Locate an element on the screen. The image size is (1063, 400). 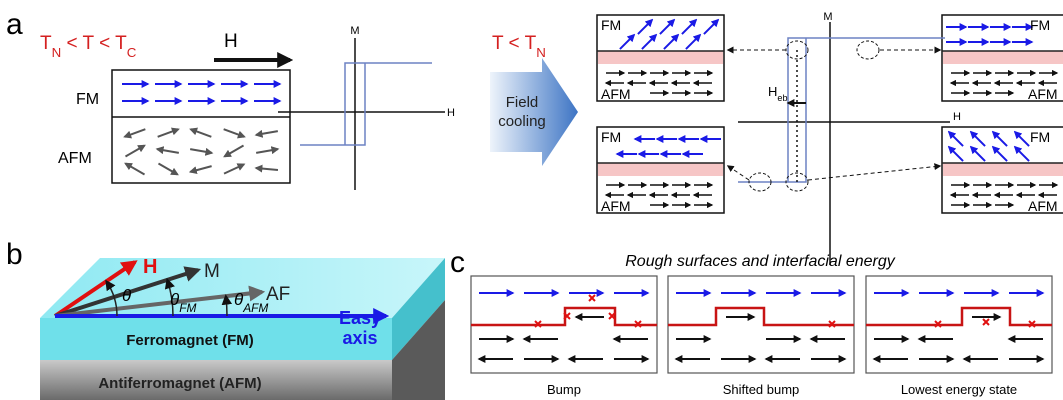
caption: Bump is located at coordinates (564, 389).